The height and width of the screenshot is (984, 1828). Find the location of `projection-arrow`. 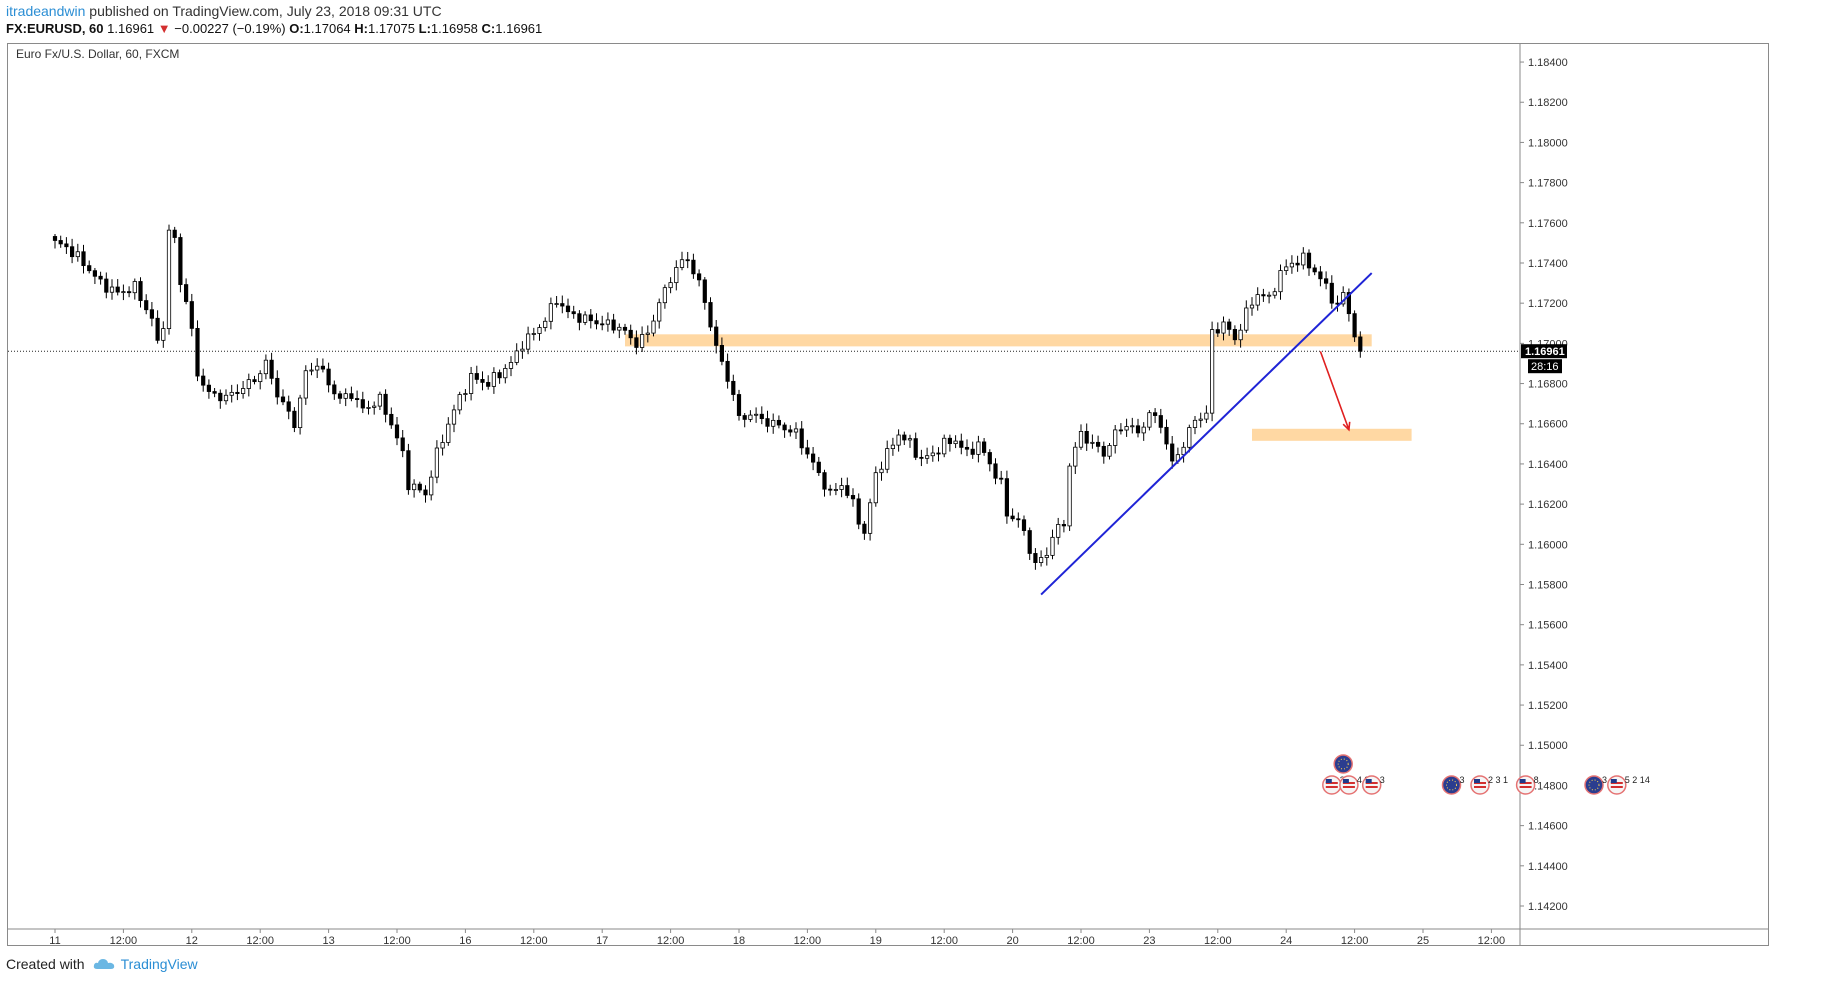

projection-arrow is located at coordinates (1334, 391).